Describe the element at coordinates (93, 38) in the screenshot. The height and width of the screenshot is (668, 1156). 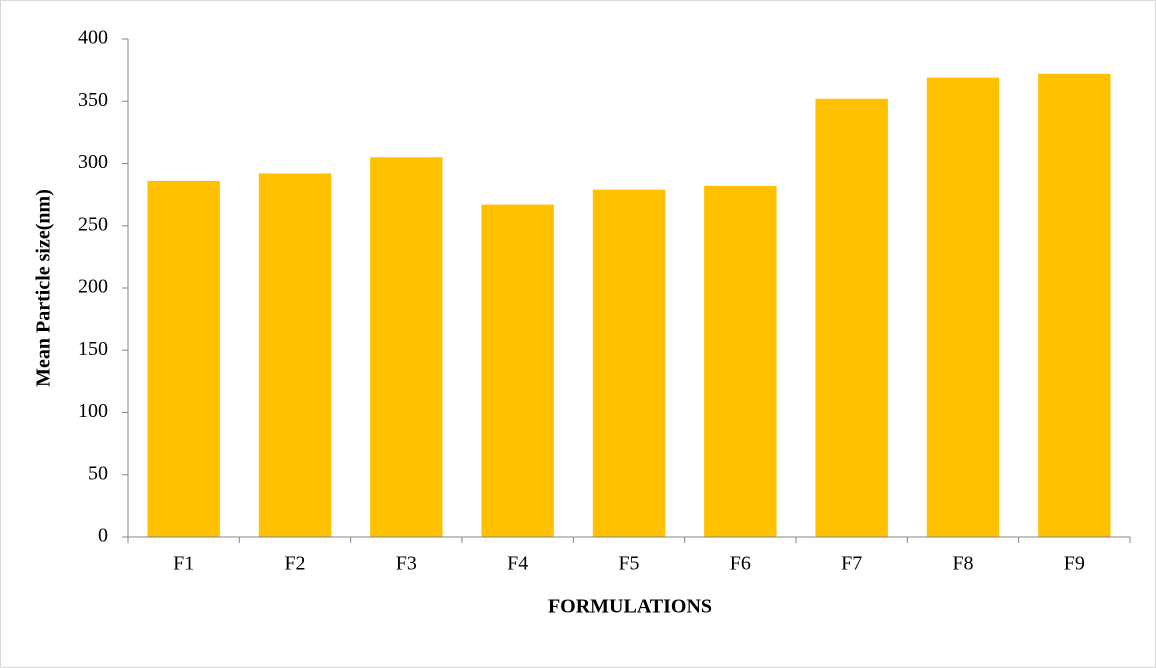
I see `y-tick-label: 400` at that location.